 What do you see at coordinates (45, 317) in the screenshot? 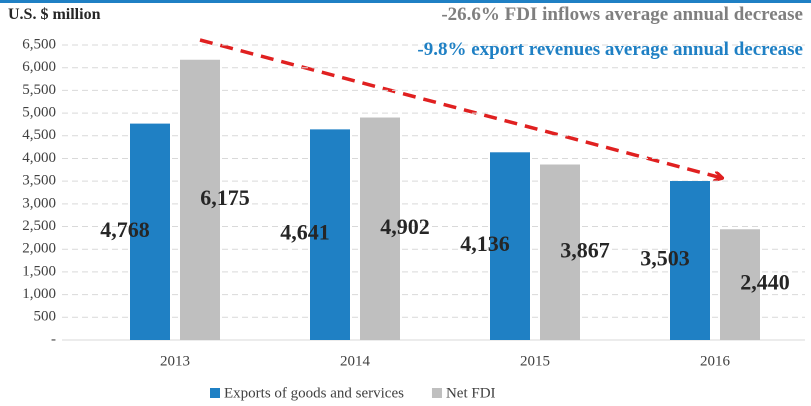
I see `y-tick-label: 500` at bounding box center [45, 317].